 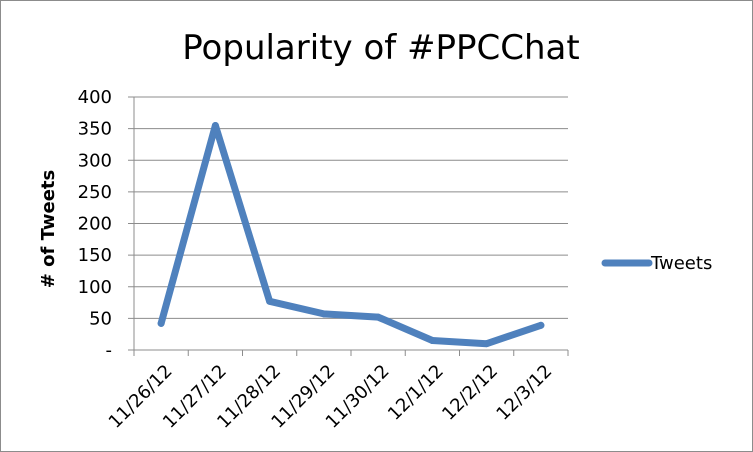 What do you see at coordinates (95, 129) in the screenshot?
I see `y-tick-label: 350` at bounding box center [95, 129].